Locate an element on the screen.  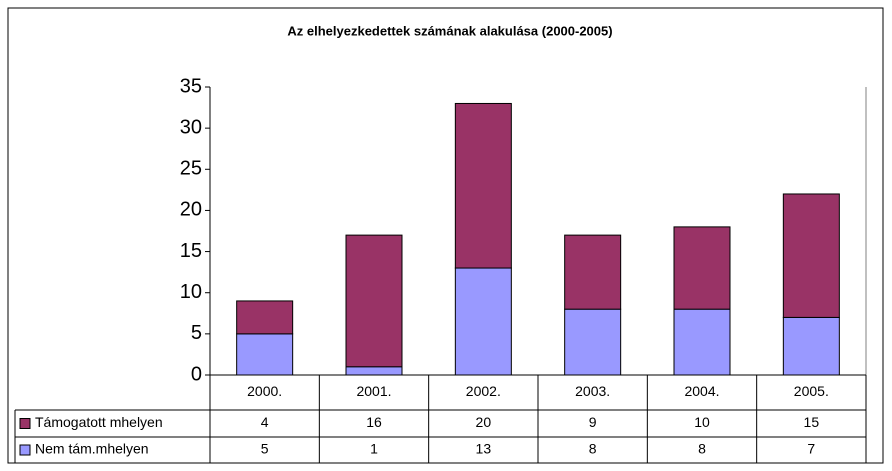
y-tick-label: 35 is located at coordinates (191, 86).